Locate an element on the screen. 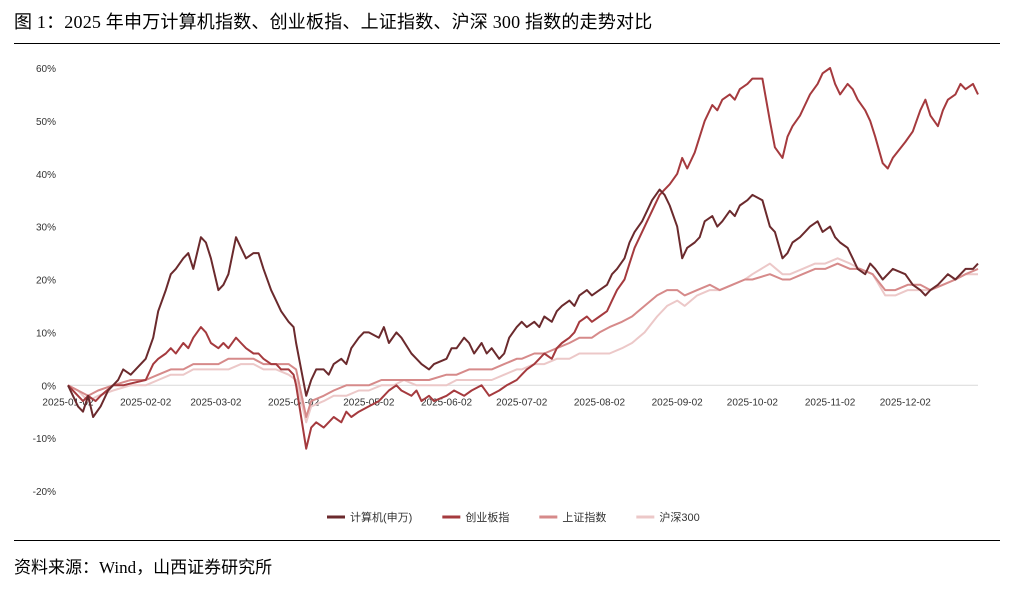  x-tick-label: 2025-02-02 is located at coordinates (146, 402).